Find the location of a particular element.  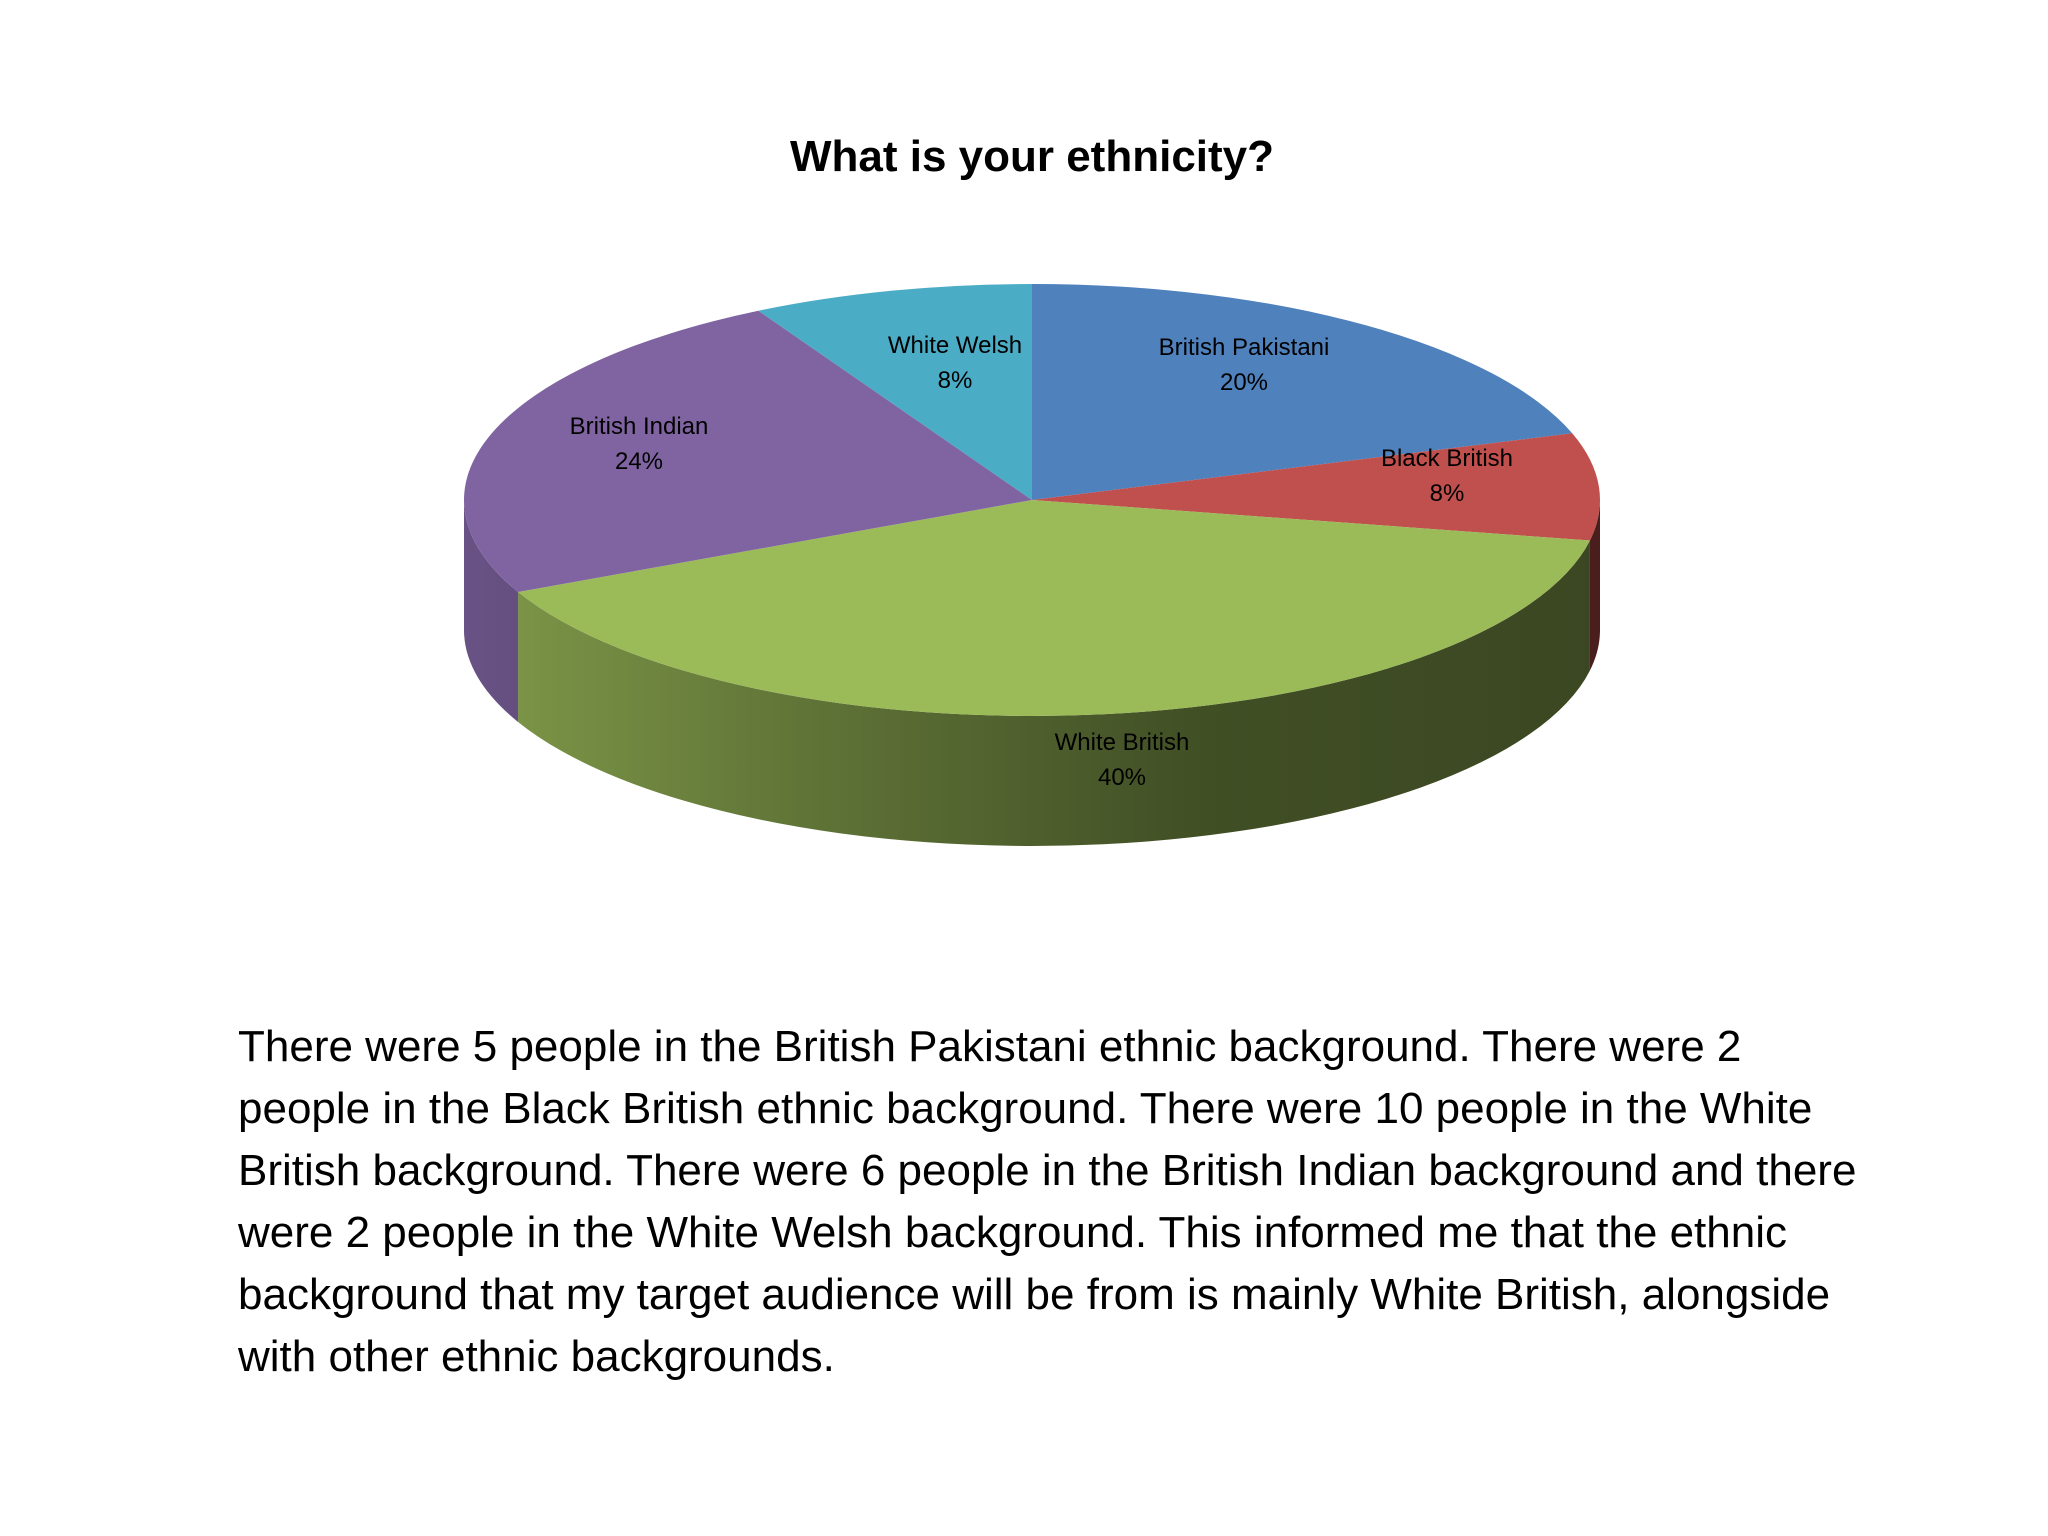

slice-label-0: British Pakistani is located at coordinates (1244, 347).